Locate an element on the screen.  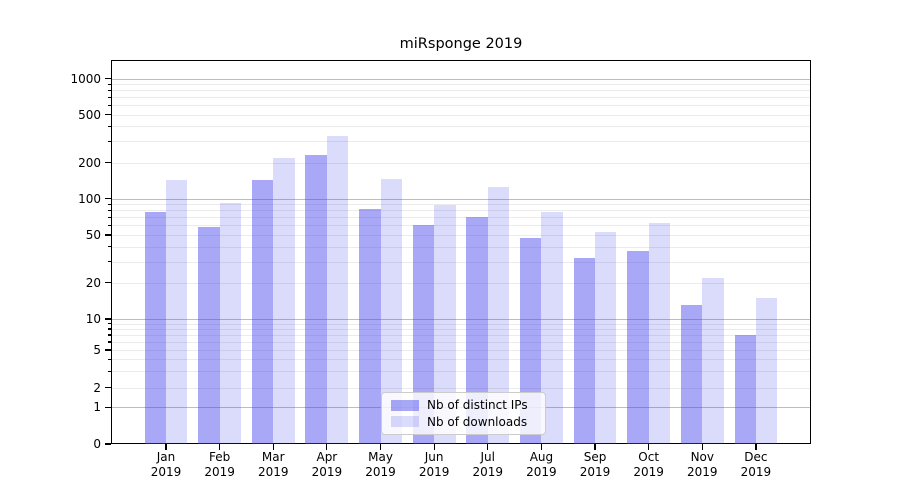
bar-distinct-ips-jan is located at coordinates (155, 327).